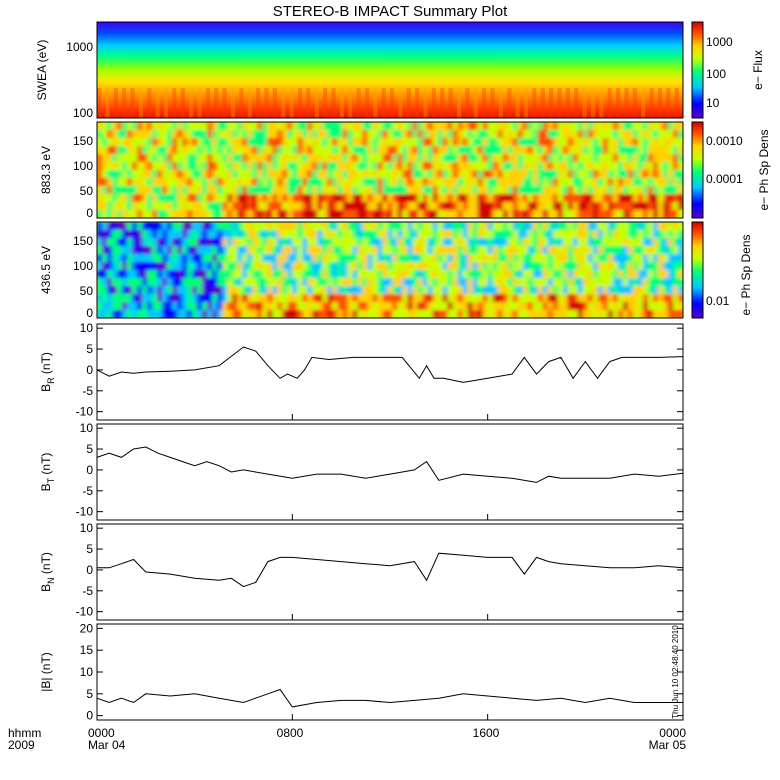 The height and width of the screenshot is (780, 780). Describe the element at coordinates (83, 141) in the screenshot. I see `pad1-ytick-150: 150` at that location.